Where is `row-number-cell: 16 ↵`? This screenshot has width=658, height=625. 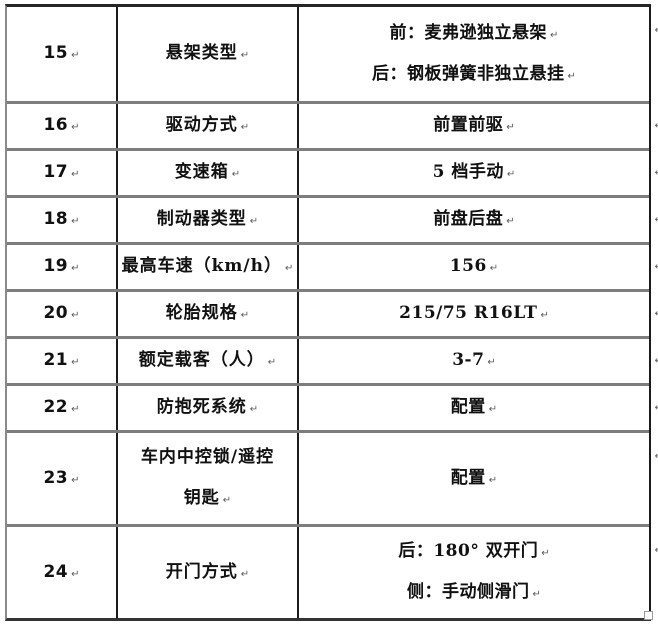 row-number-cell: 16 ↵ is located at coordinates (61, 126).